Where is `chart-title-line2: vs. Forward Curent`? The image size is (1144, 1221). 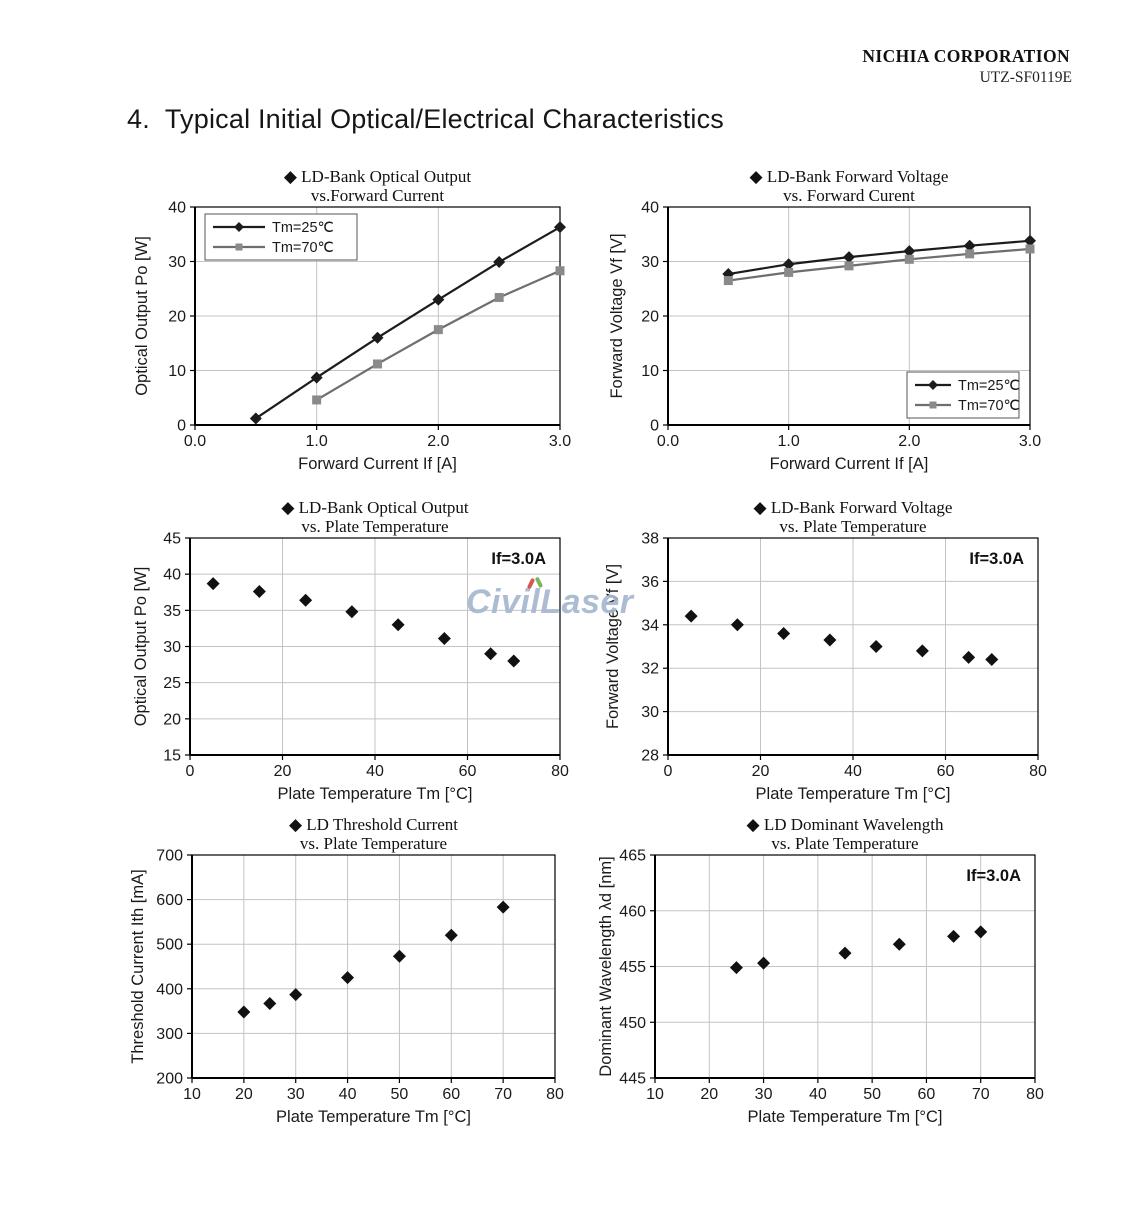
chart-title-line2: vs. Forward Curent is located at coordinates (849, 195).